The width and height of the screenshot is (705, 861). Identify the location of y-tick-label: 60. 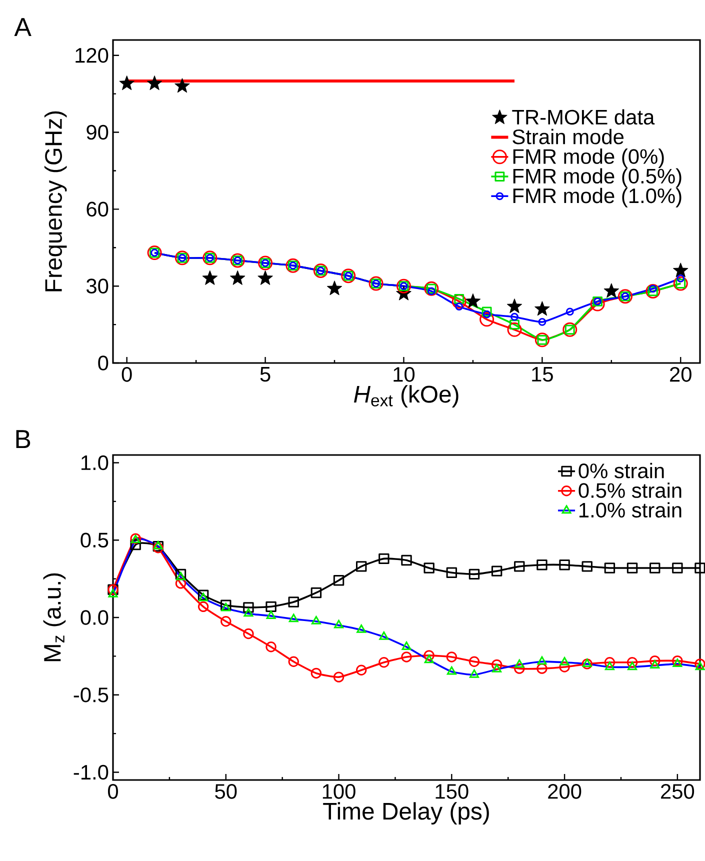
(97, 209).